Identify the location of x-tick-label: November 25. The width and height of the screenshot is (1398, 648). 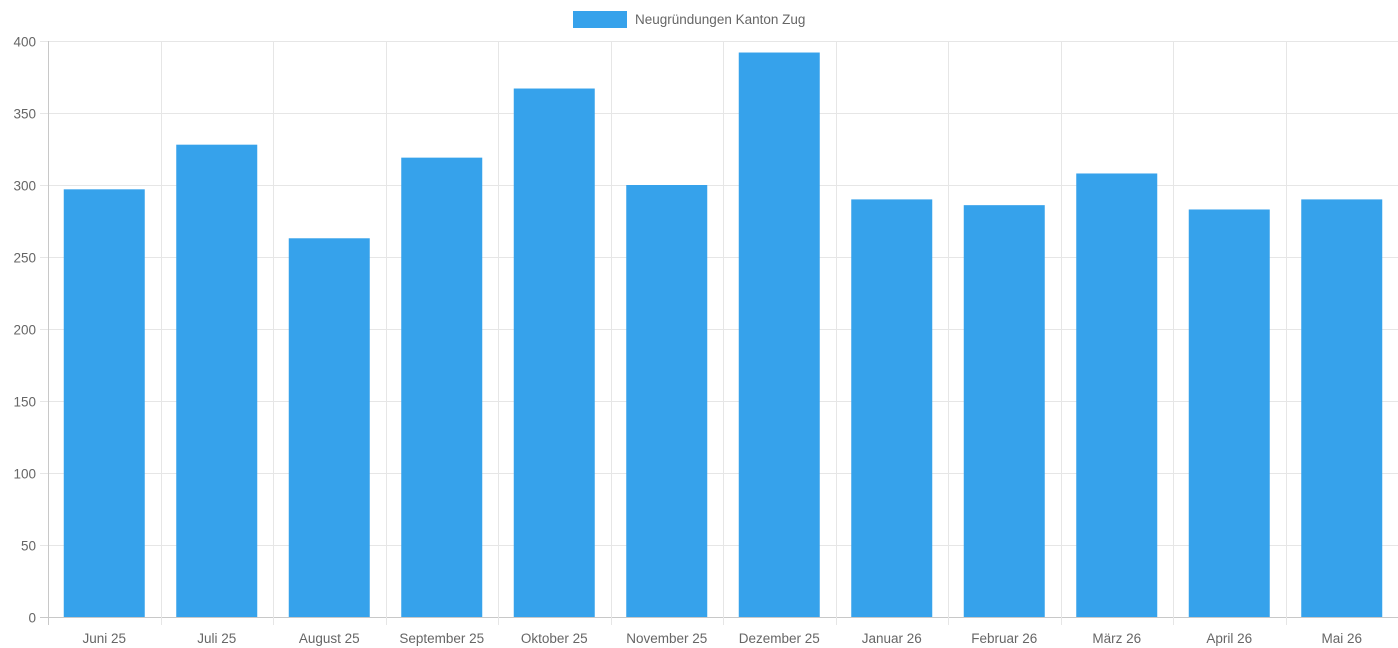
(666, 638).